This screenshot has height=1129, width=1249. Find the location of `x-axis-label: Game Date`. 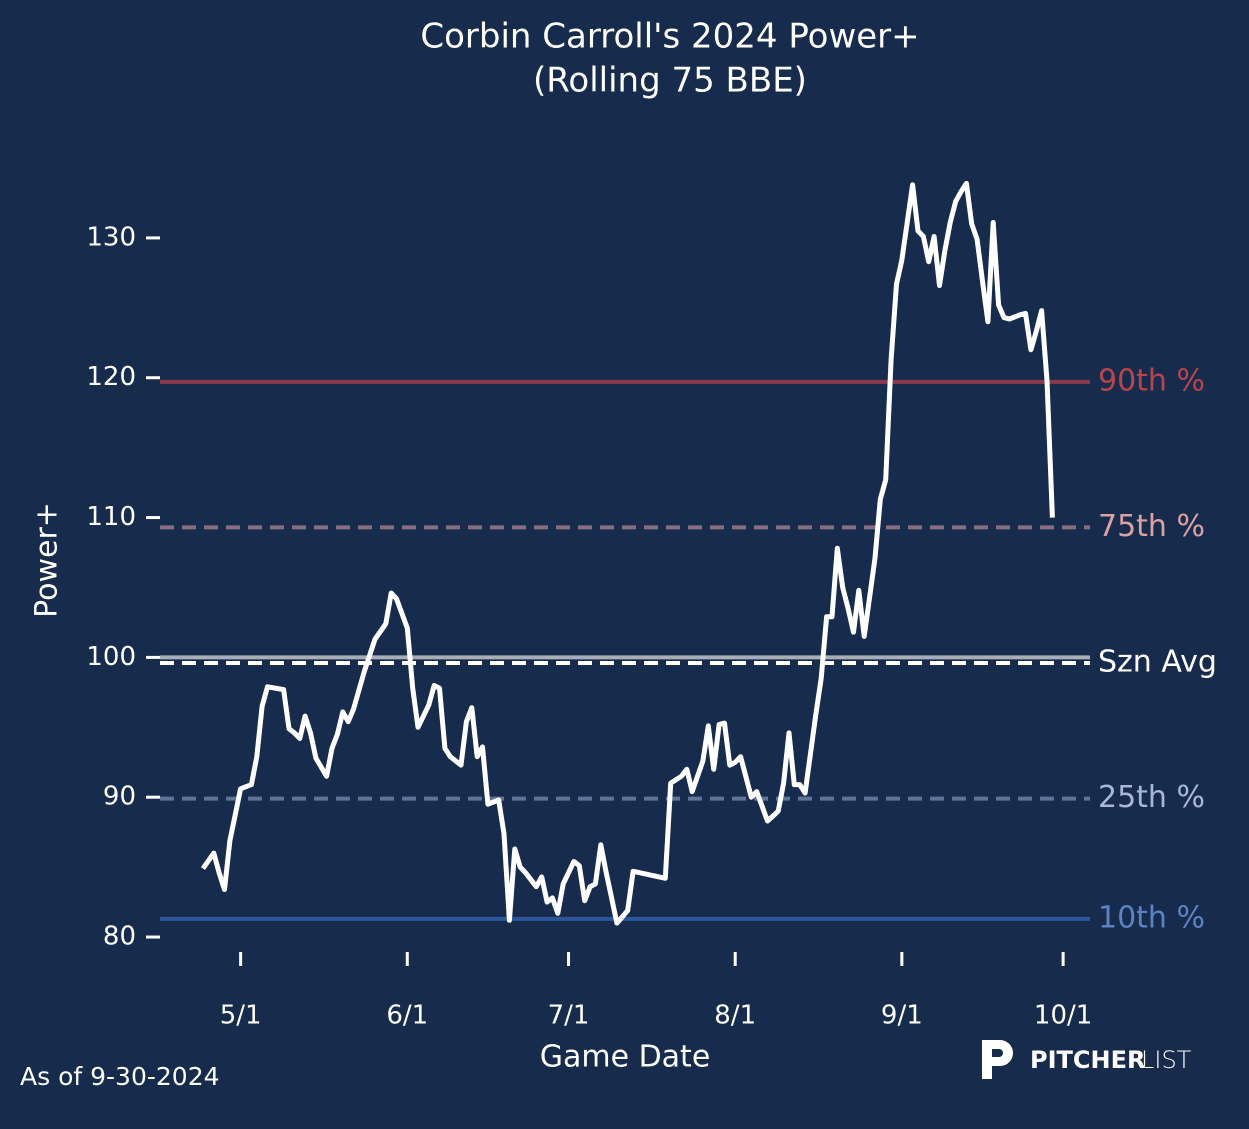

x-axis-label: Game Date is located at coordinates (625, 1057).